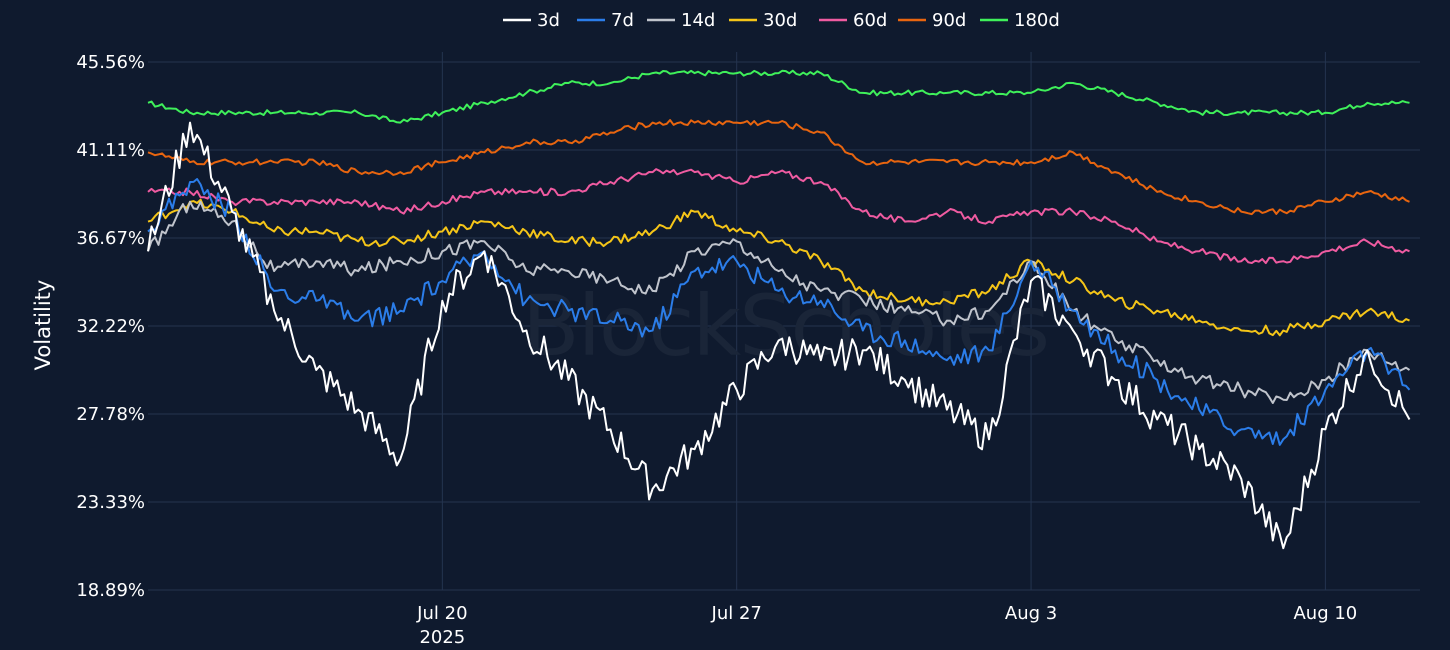 The image size is (1450, 650). I want to click on x-tick-label: Jul 27, so click(736, 613).